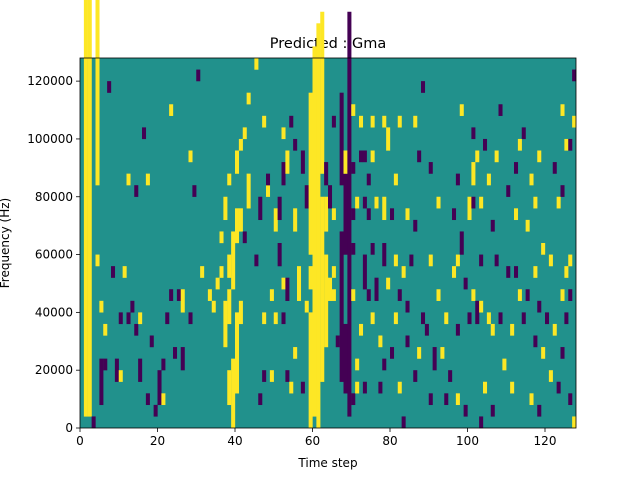 The width and height of the screenshot is (640, 480). I want to click on y-tick-label: 0, so click(69, 428).